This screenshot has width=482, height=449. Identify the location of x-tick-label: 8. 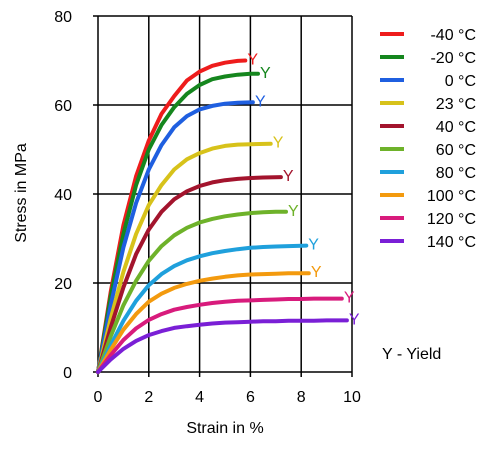
(301, 397).